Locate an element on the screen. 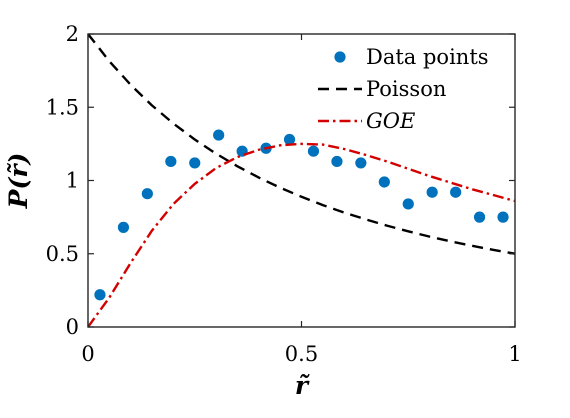 The height and width of the screenshot is (418, 570). legend-item-poisson: Poisson is located at coordinates (382, 89).